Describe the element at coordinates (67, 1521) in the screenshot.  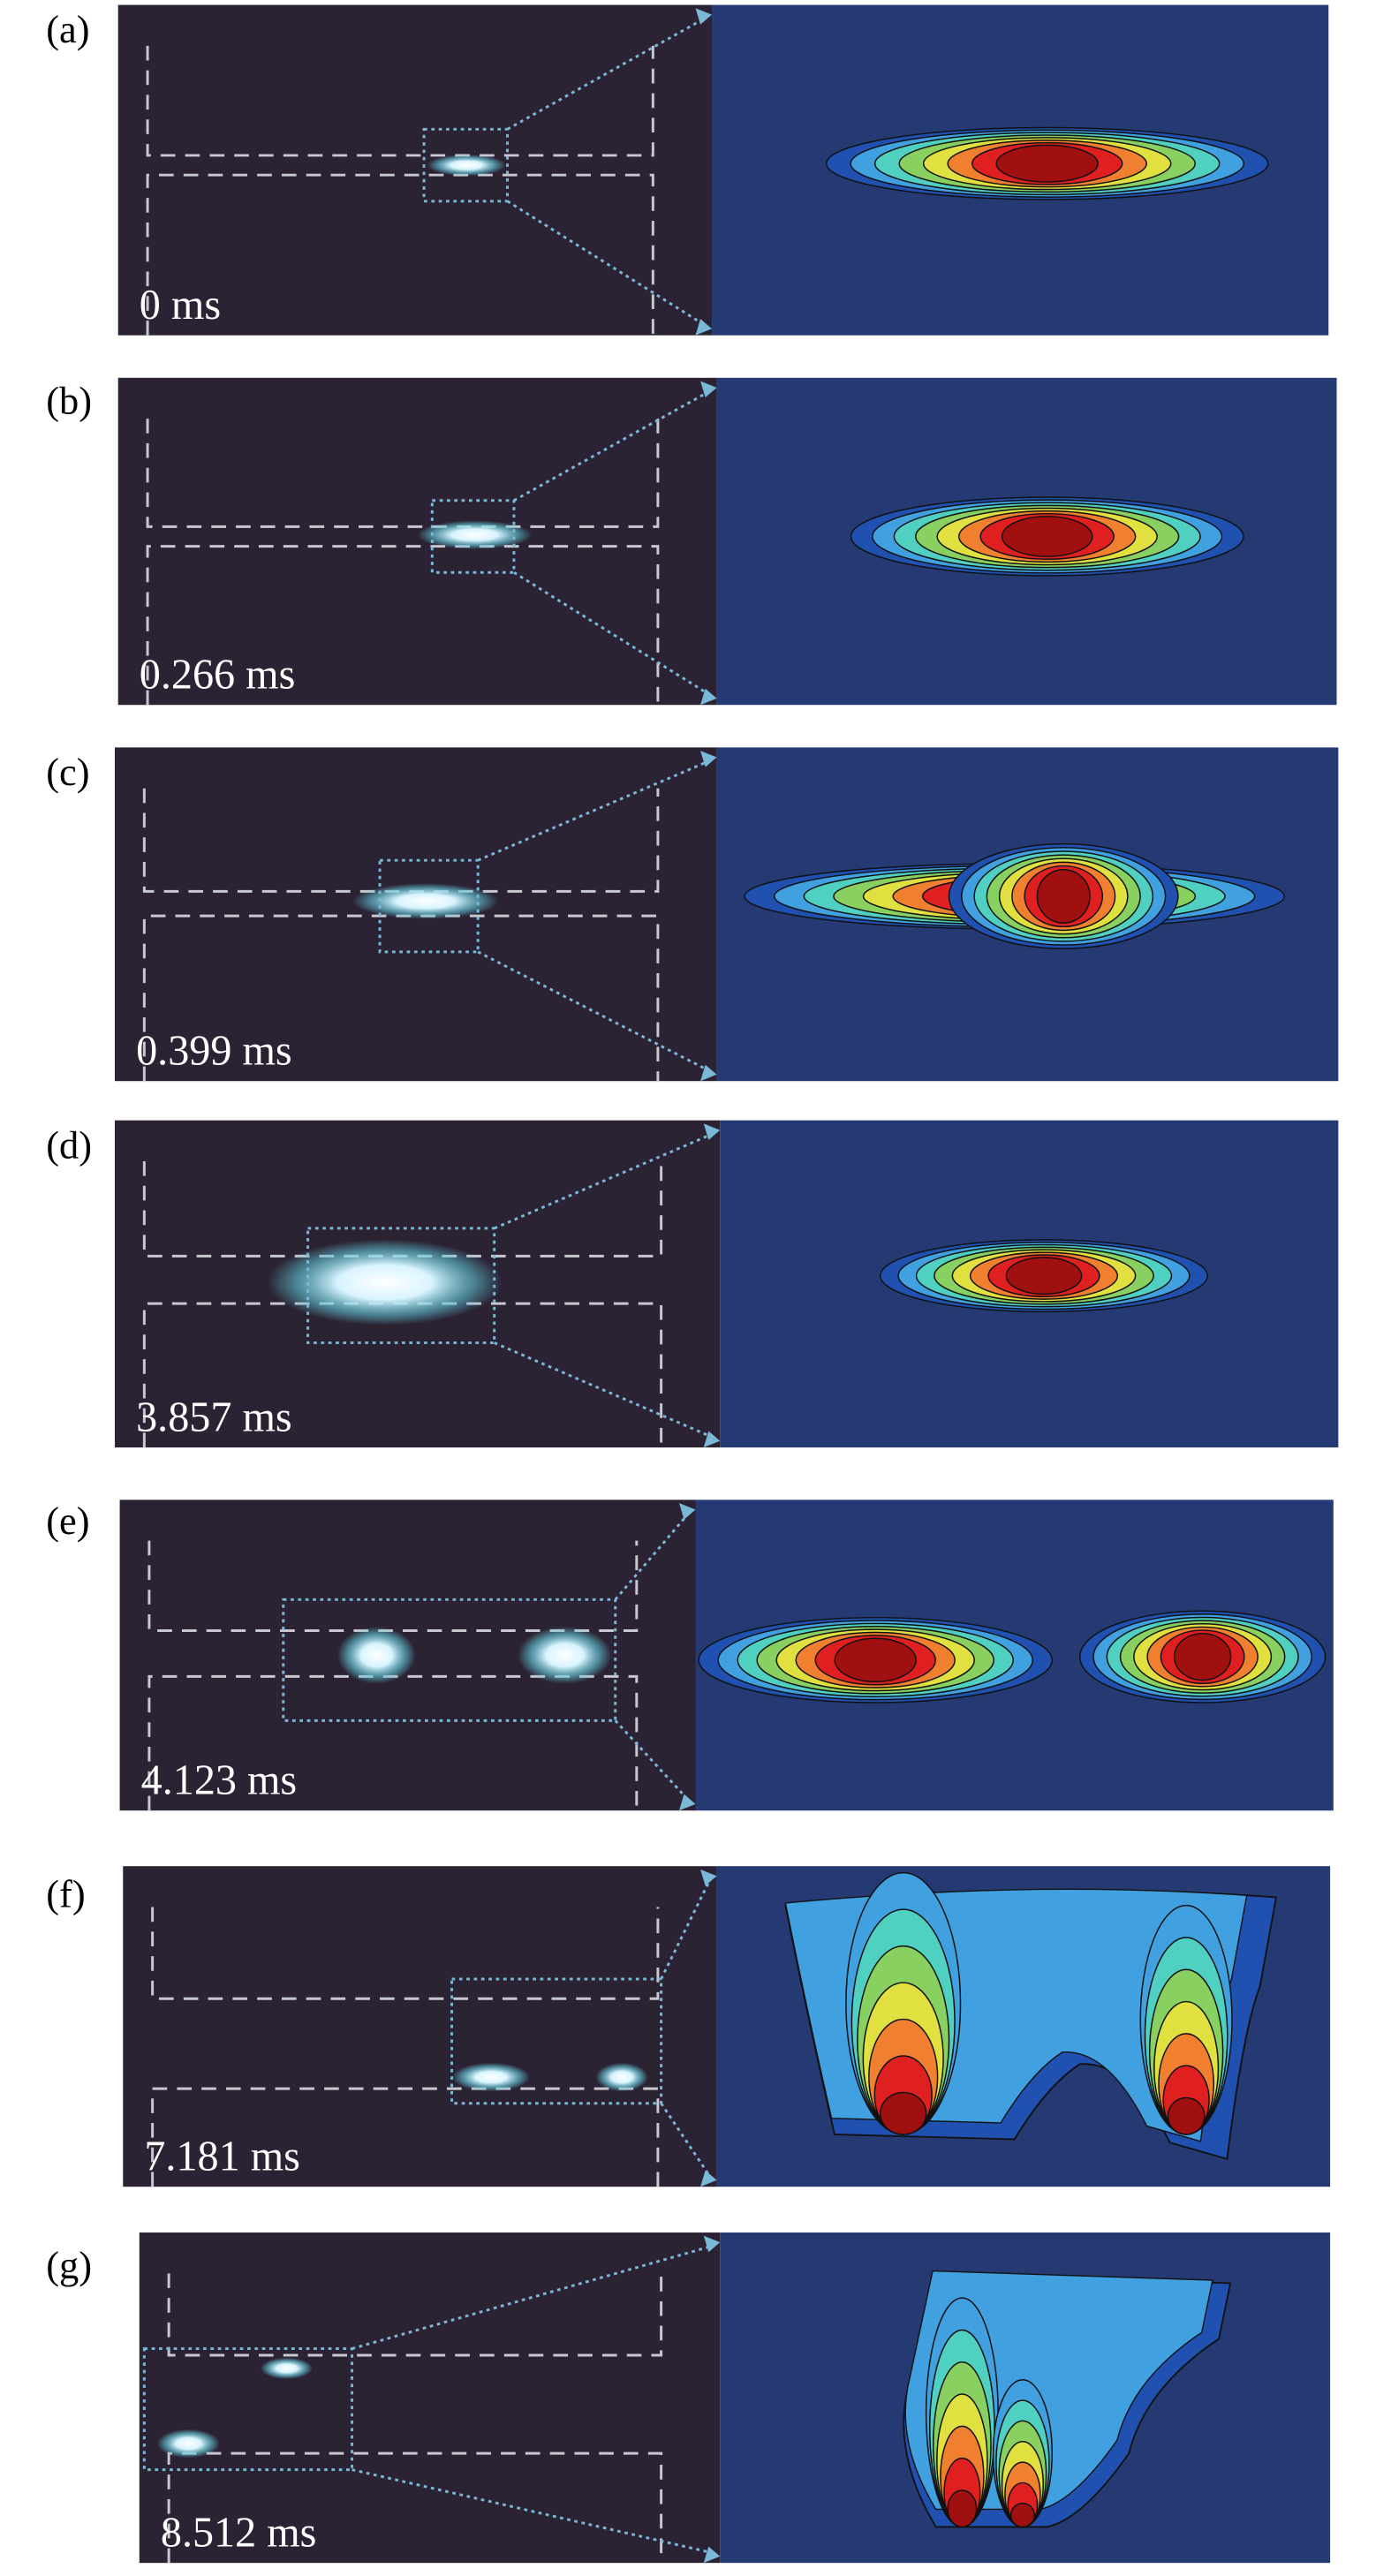
I see `panel-label: (e)` at that location.